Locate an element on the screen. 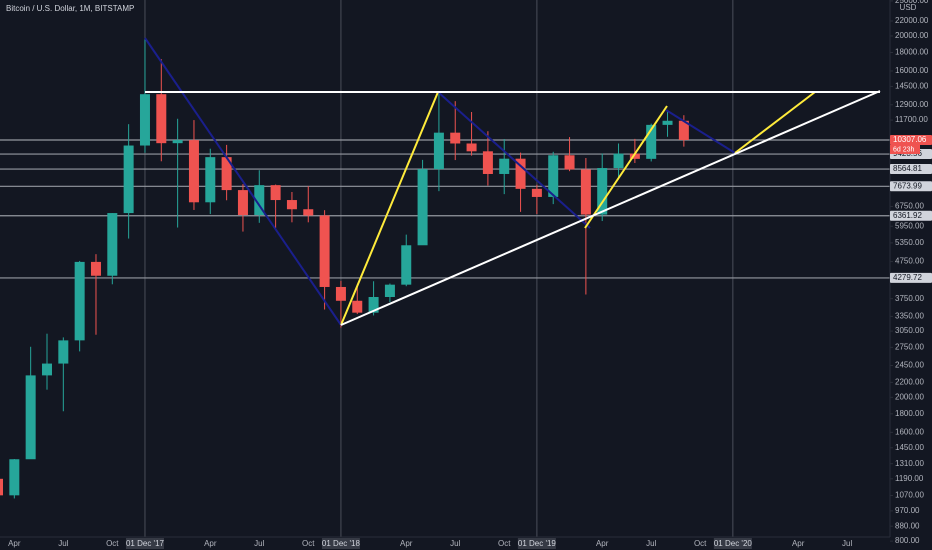 The width and height of the screenshot is (932, 550). y-tick-label: 2450.00 is located at coordinates (909, 365).